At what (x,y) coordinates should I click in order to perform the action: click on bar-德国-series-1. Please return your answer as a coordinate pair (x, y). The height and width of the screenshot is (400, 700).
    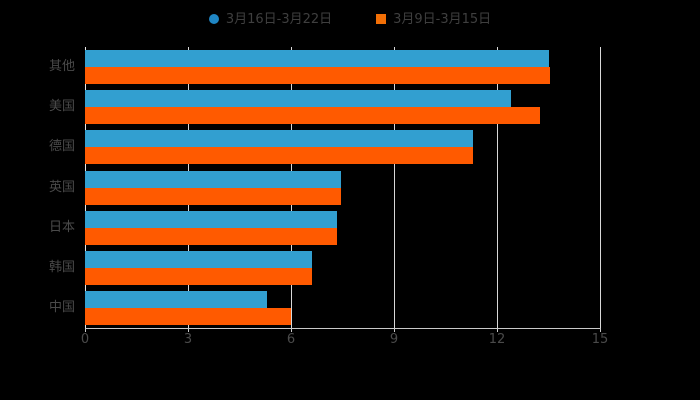
    Looking at the image, I should click on (279, 156).